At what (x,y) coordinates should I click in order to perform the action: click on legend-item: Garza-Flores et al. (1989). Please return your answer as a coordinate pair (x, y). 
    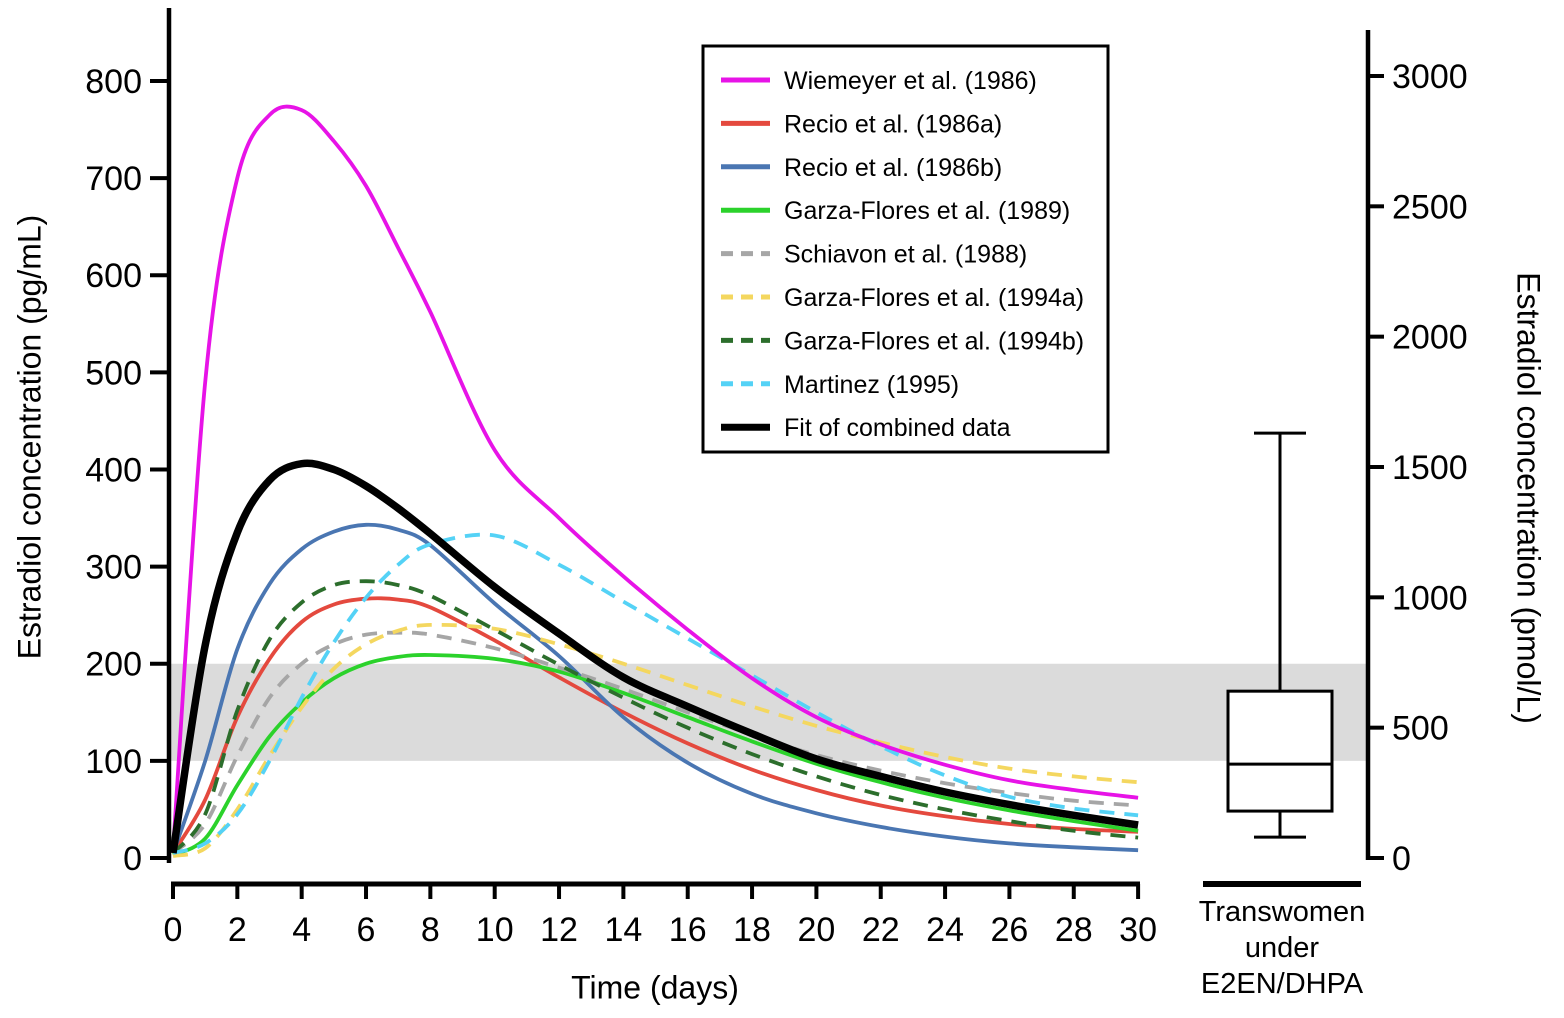
    Looking at the image, I should click on (895, 211).